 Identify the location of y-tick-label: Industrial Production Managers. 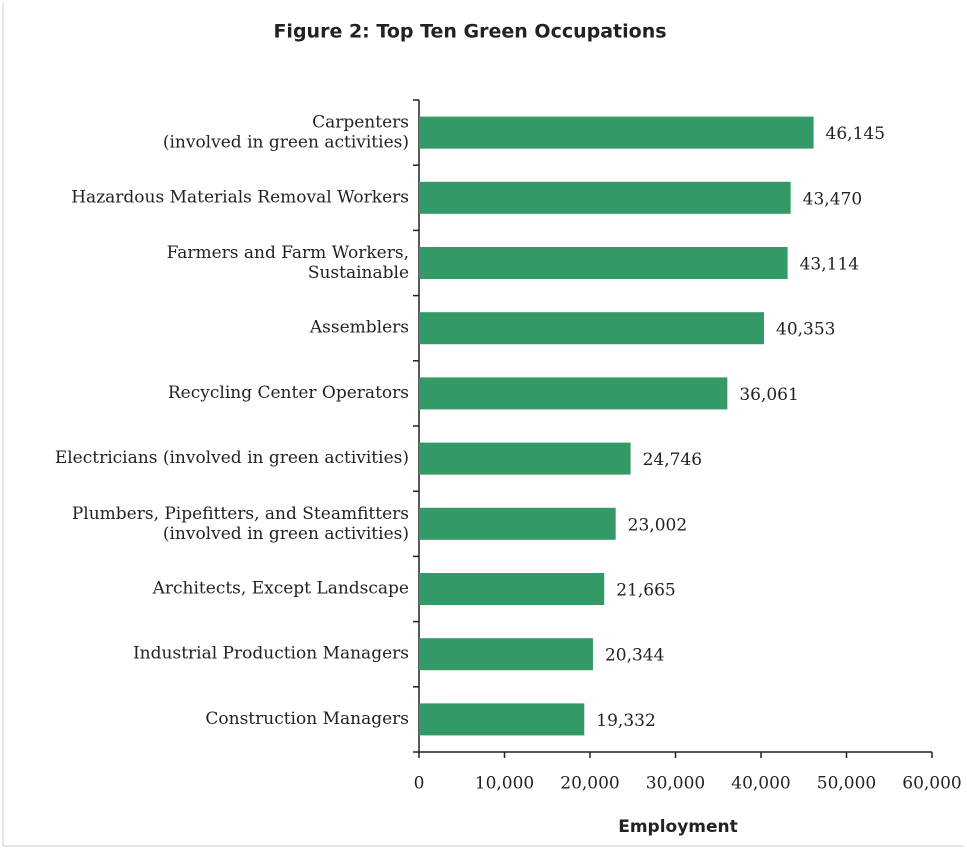
(271, 654).